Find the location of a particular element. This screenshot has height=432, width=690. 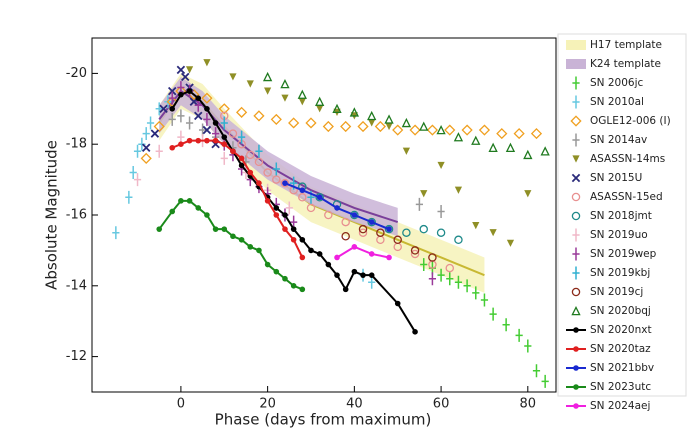

legend-label: SN 2006jc is located at coordinates (616, 83).